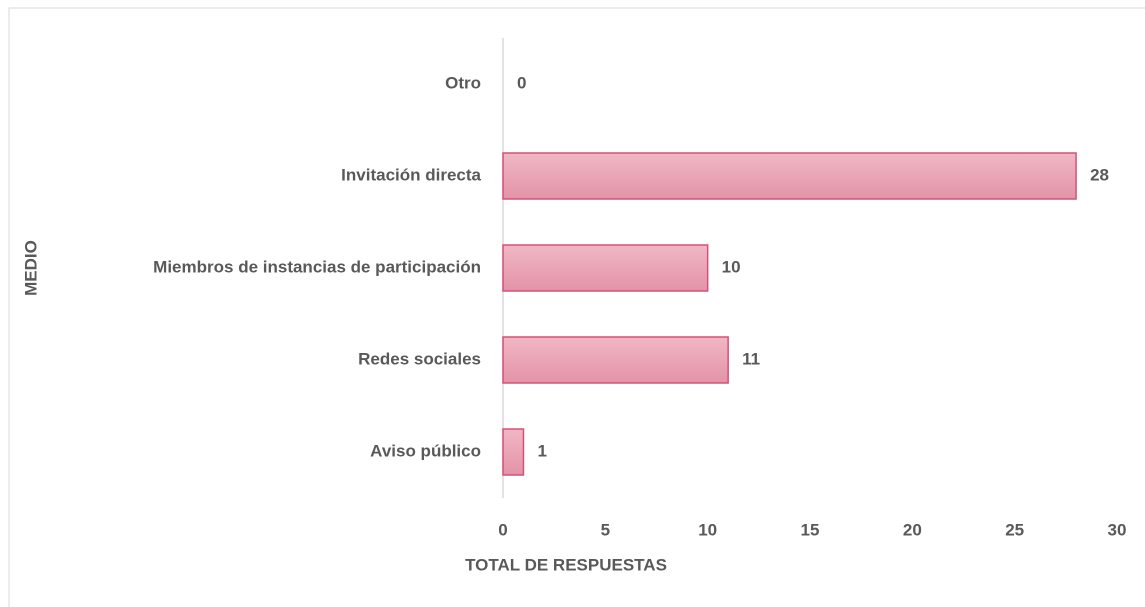 The image size is (1145, 607). What do you see at coordinates (425, 450) in the screenshot?
I see `y-tick-label: Aviso público` at bounding box center [425, 450].